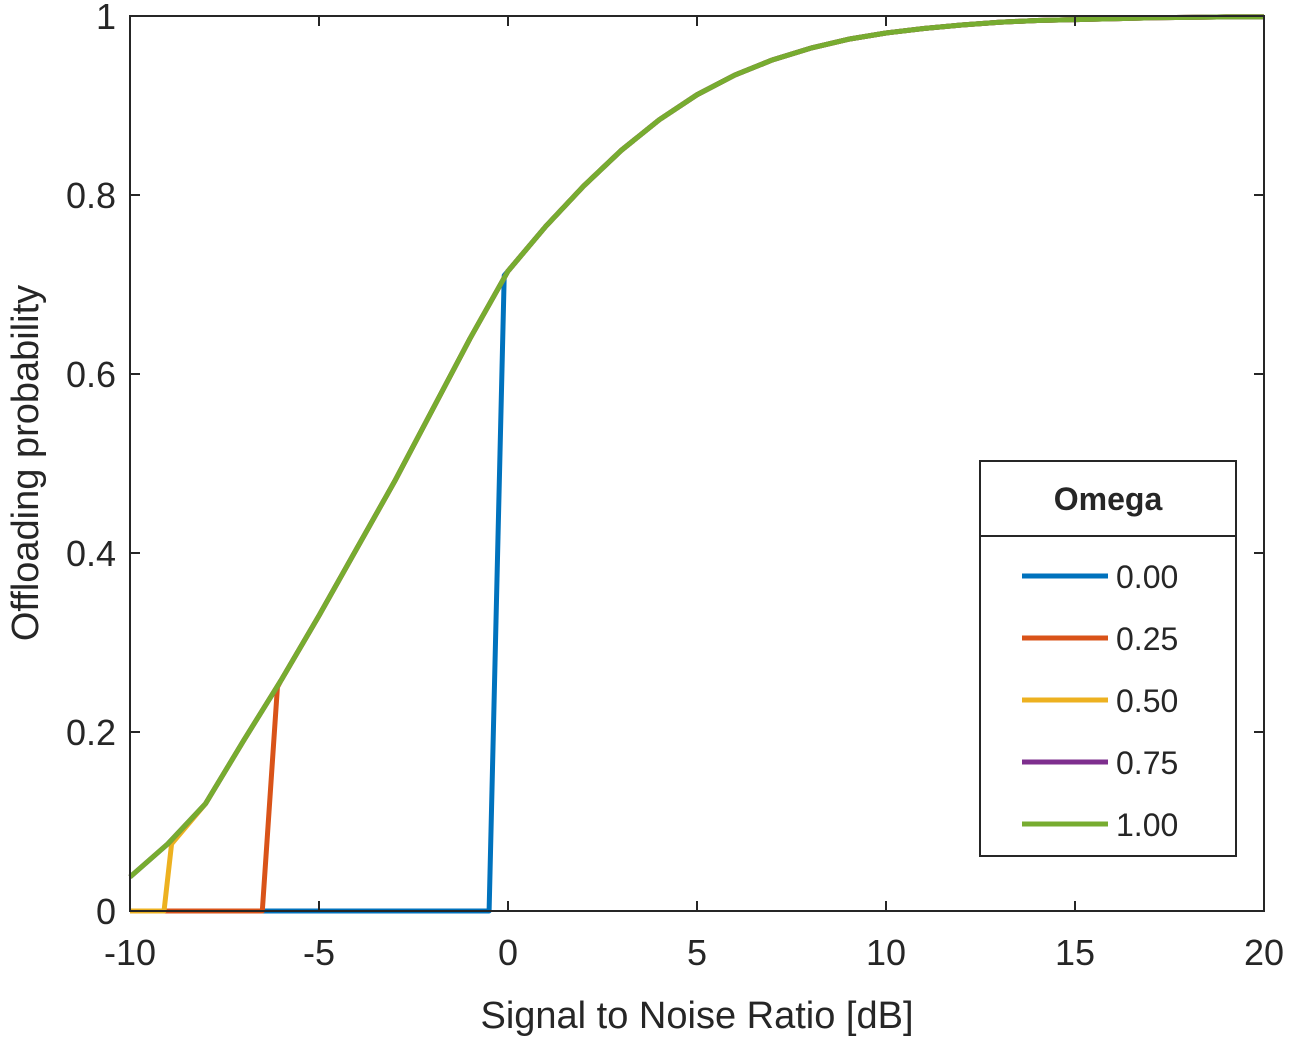 This screenshot has width=1289, height=1043. Describe the element at coordinates (91, 732) in the screenshot. I see `y-tick-label: 0.2` at that location.